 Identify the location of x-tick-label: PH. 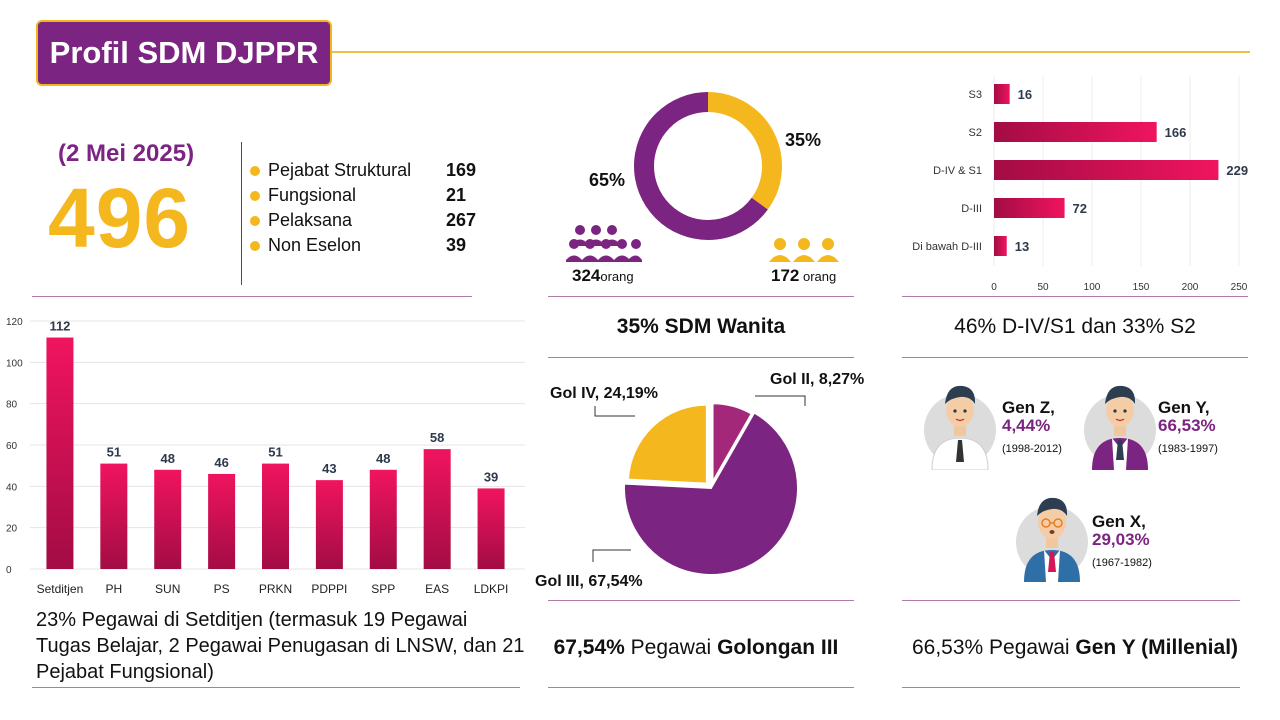
(113, 589).